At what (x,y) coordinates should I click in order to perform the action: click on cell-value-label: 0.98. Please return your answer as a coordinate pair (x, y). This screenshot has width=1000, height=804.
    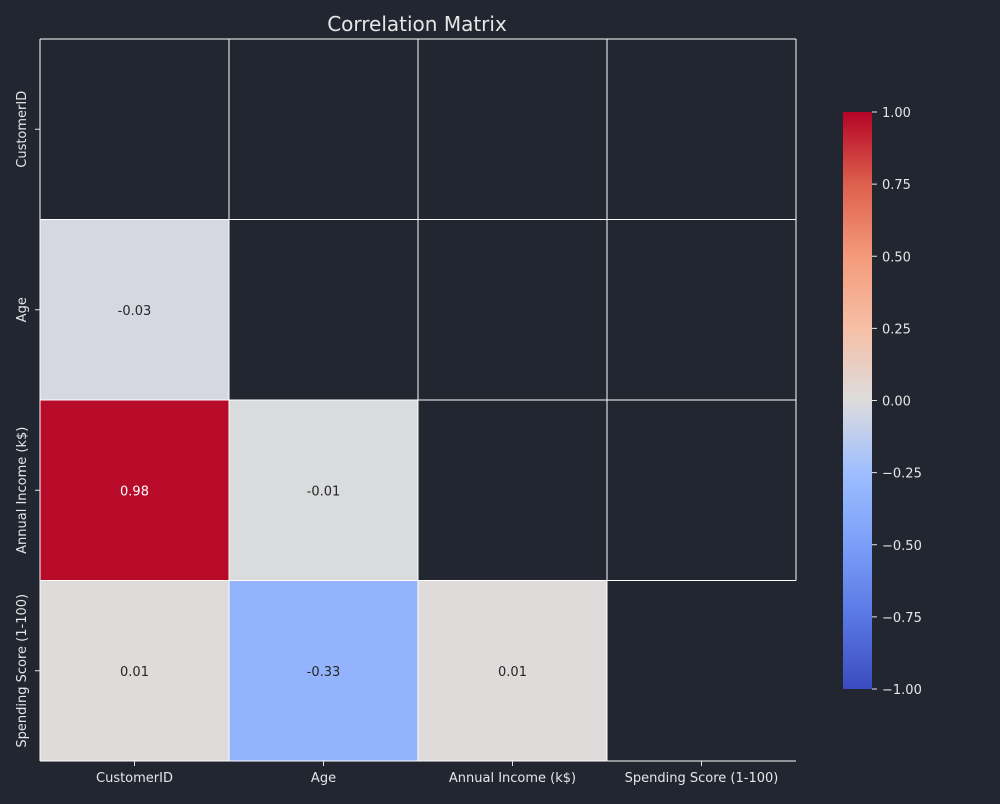
    Looking at the image, I should click on (134, 491).